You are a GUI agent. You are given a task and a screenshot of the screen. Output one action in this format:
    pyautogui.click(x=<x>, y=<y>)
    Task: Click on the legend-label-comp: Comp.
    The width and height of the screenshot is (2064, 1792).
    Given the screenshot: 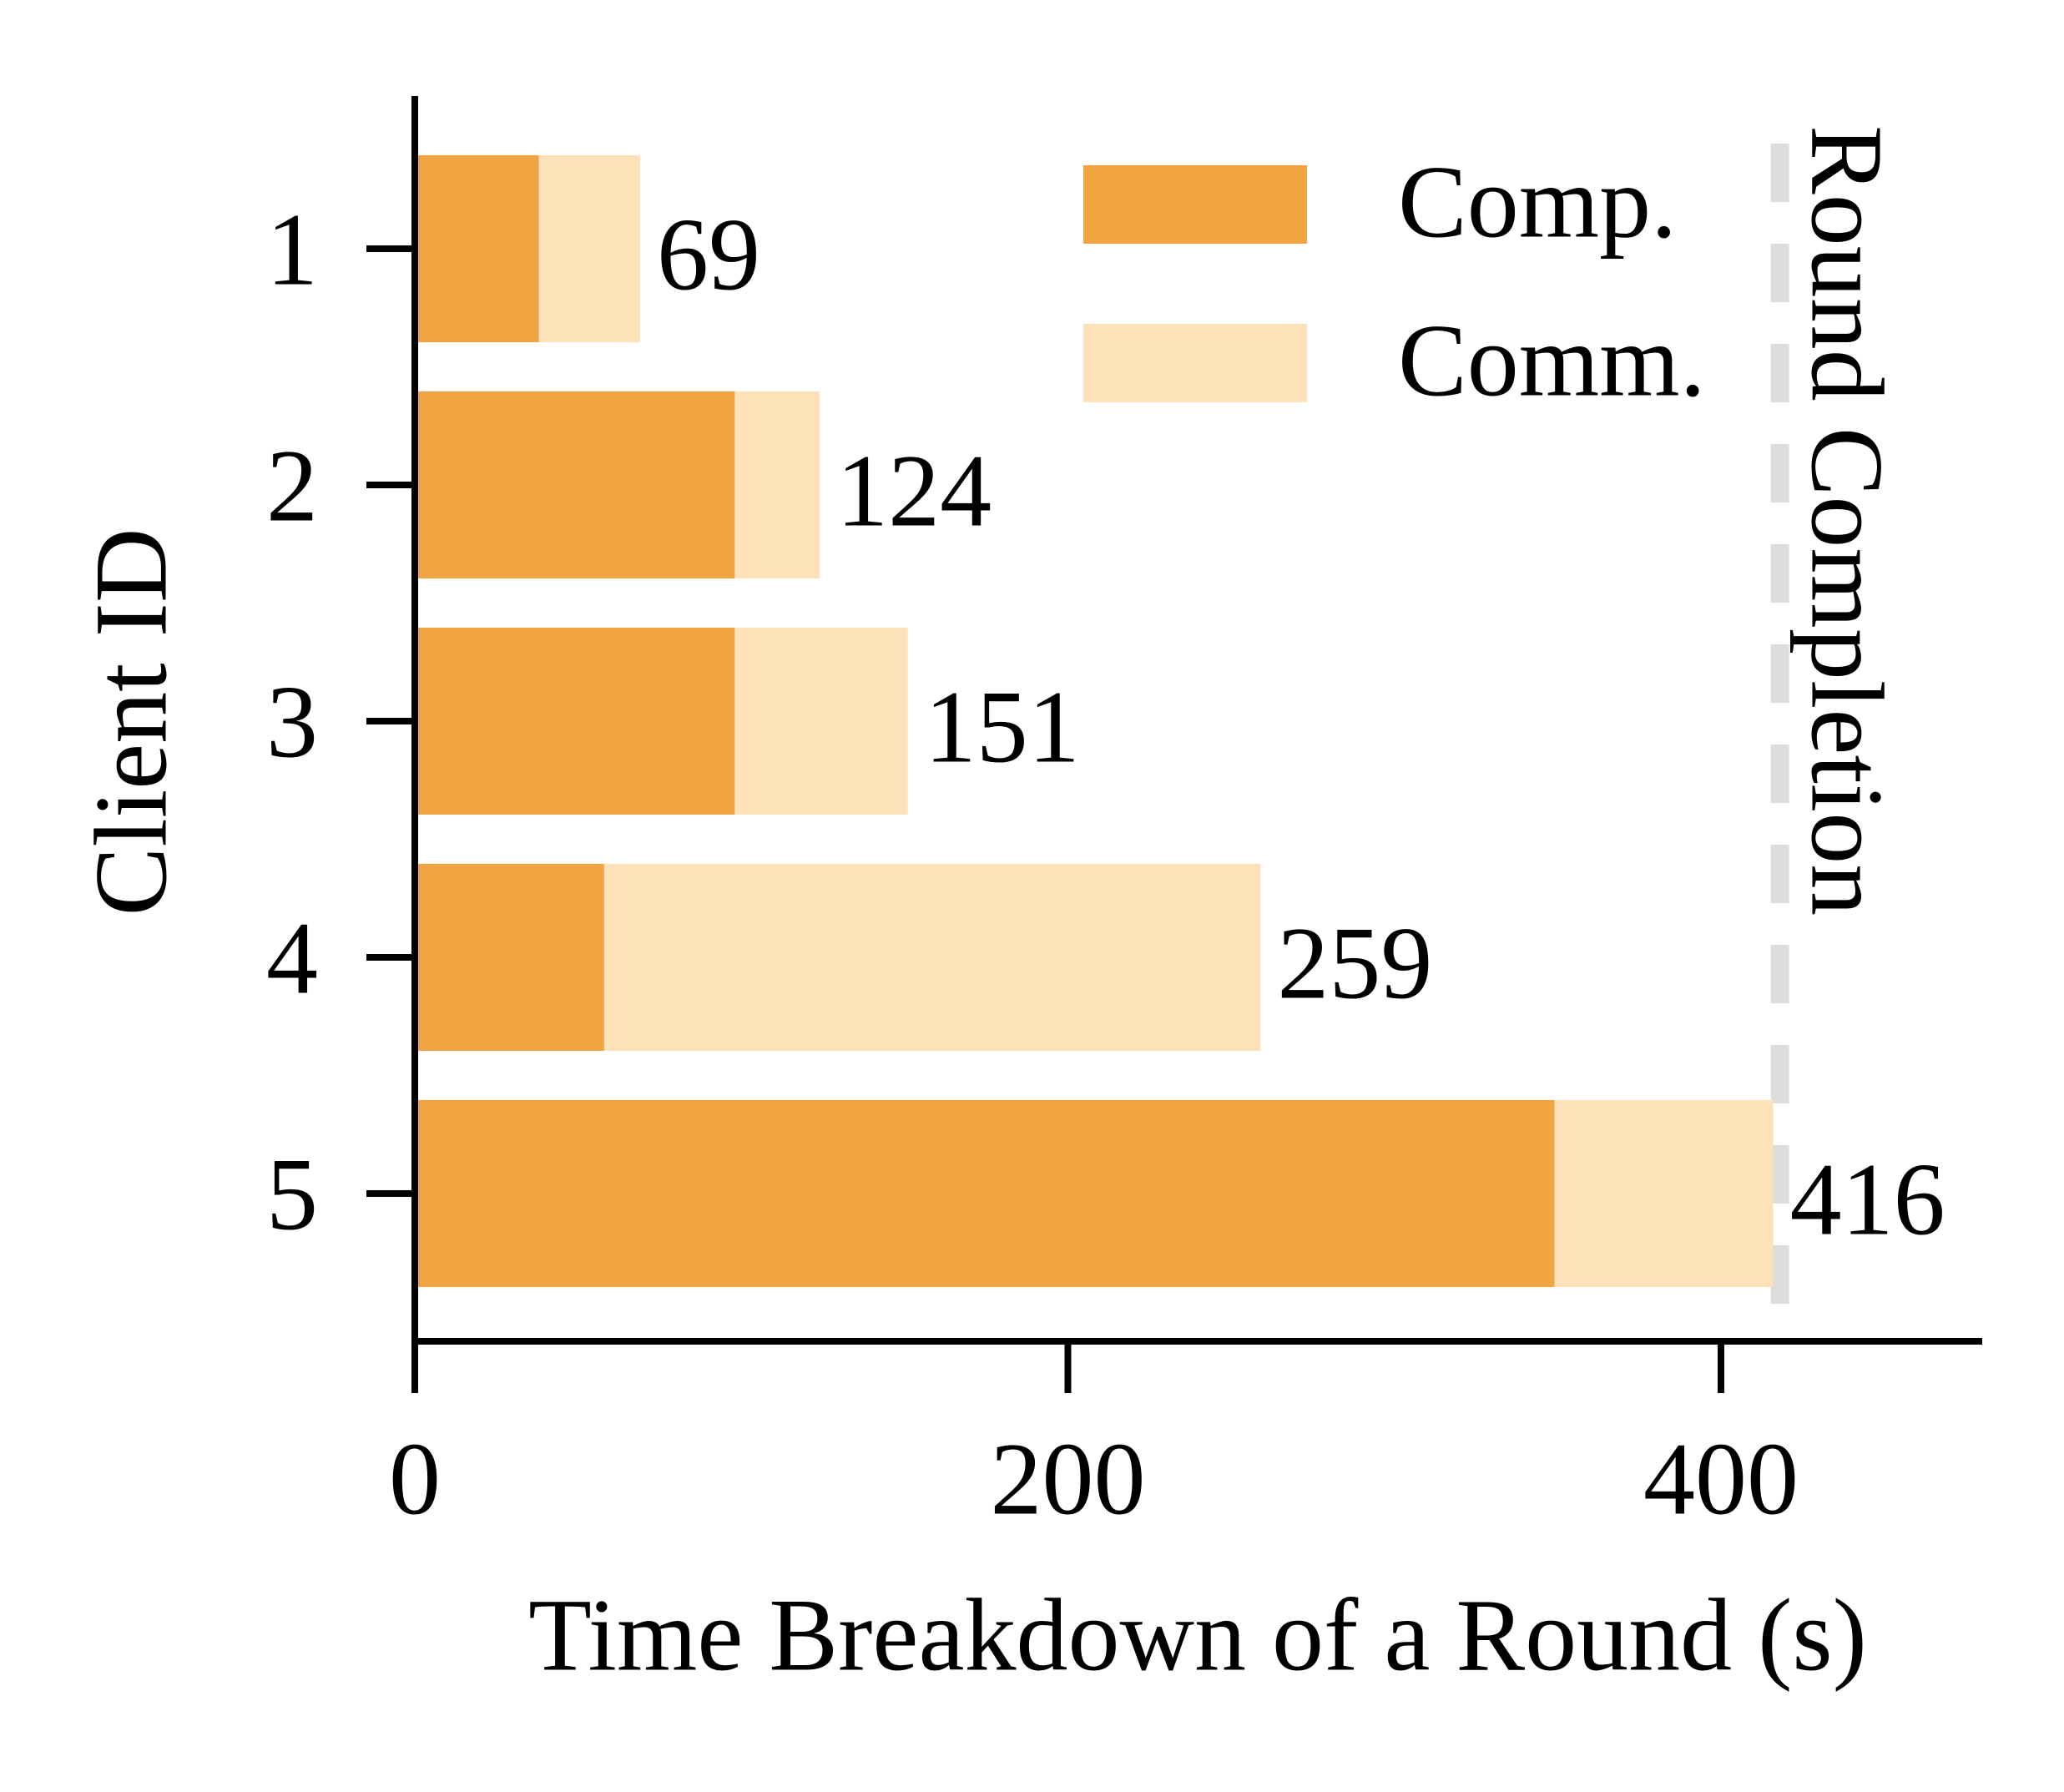 What is the action you would take?
    pyautogui.click(x=1537, y=201)
    